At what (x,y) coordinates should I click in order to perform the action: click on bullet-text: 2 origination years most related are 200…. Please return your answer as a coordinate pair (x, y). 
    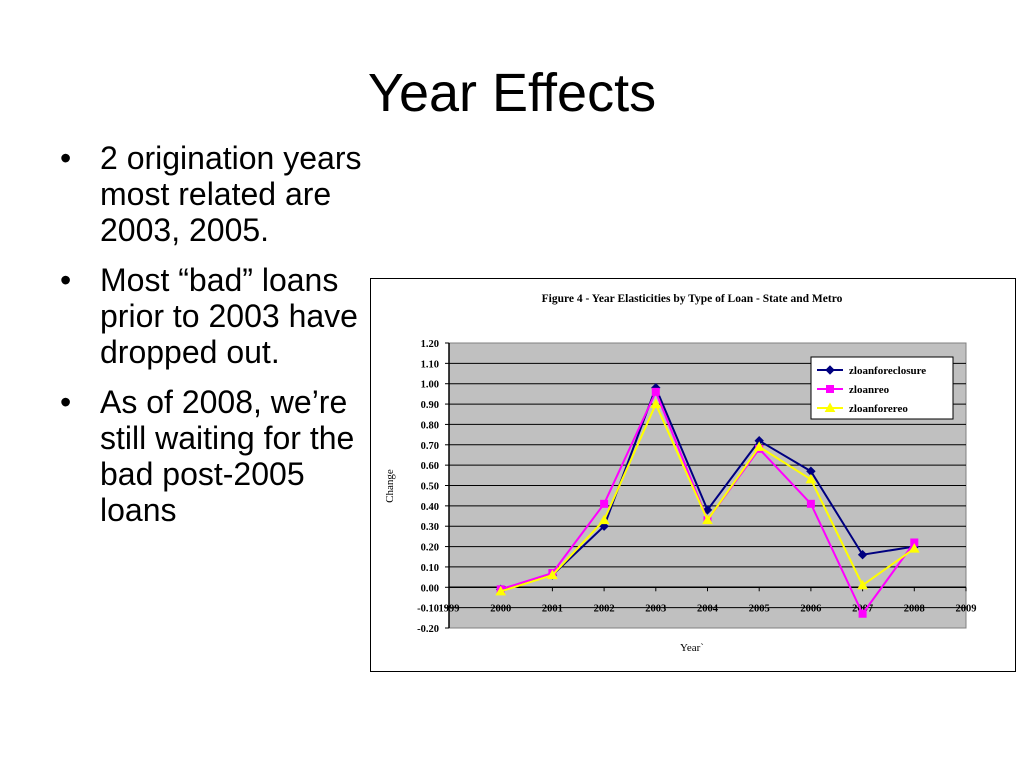
    Looking at the image, I should click on (231, 194).